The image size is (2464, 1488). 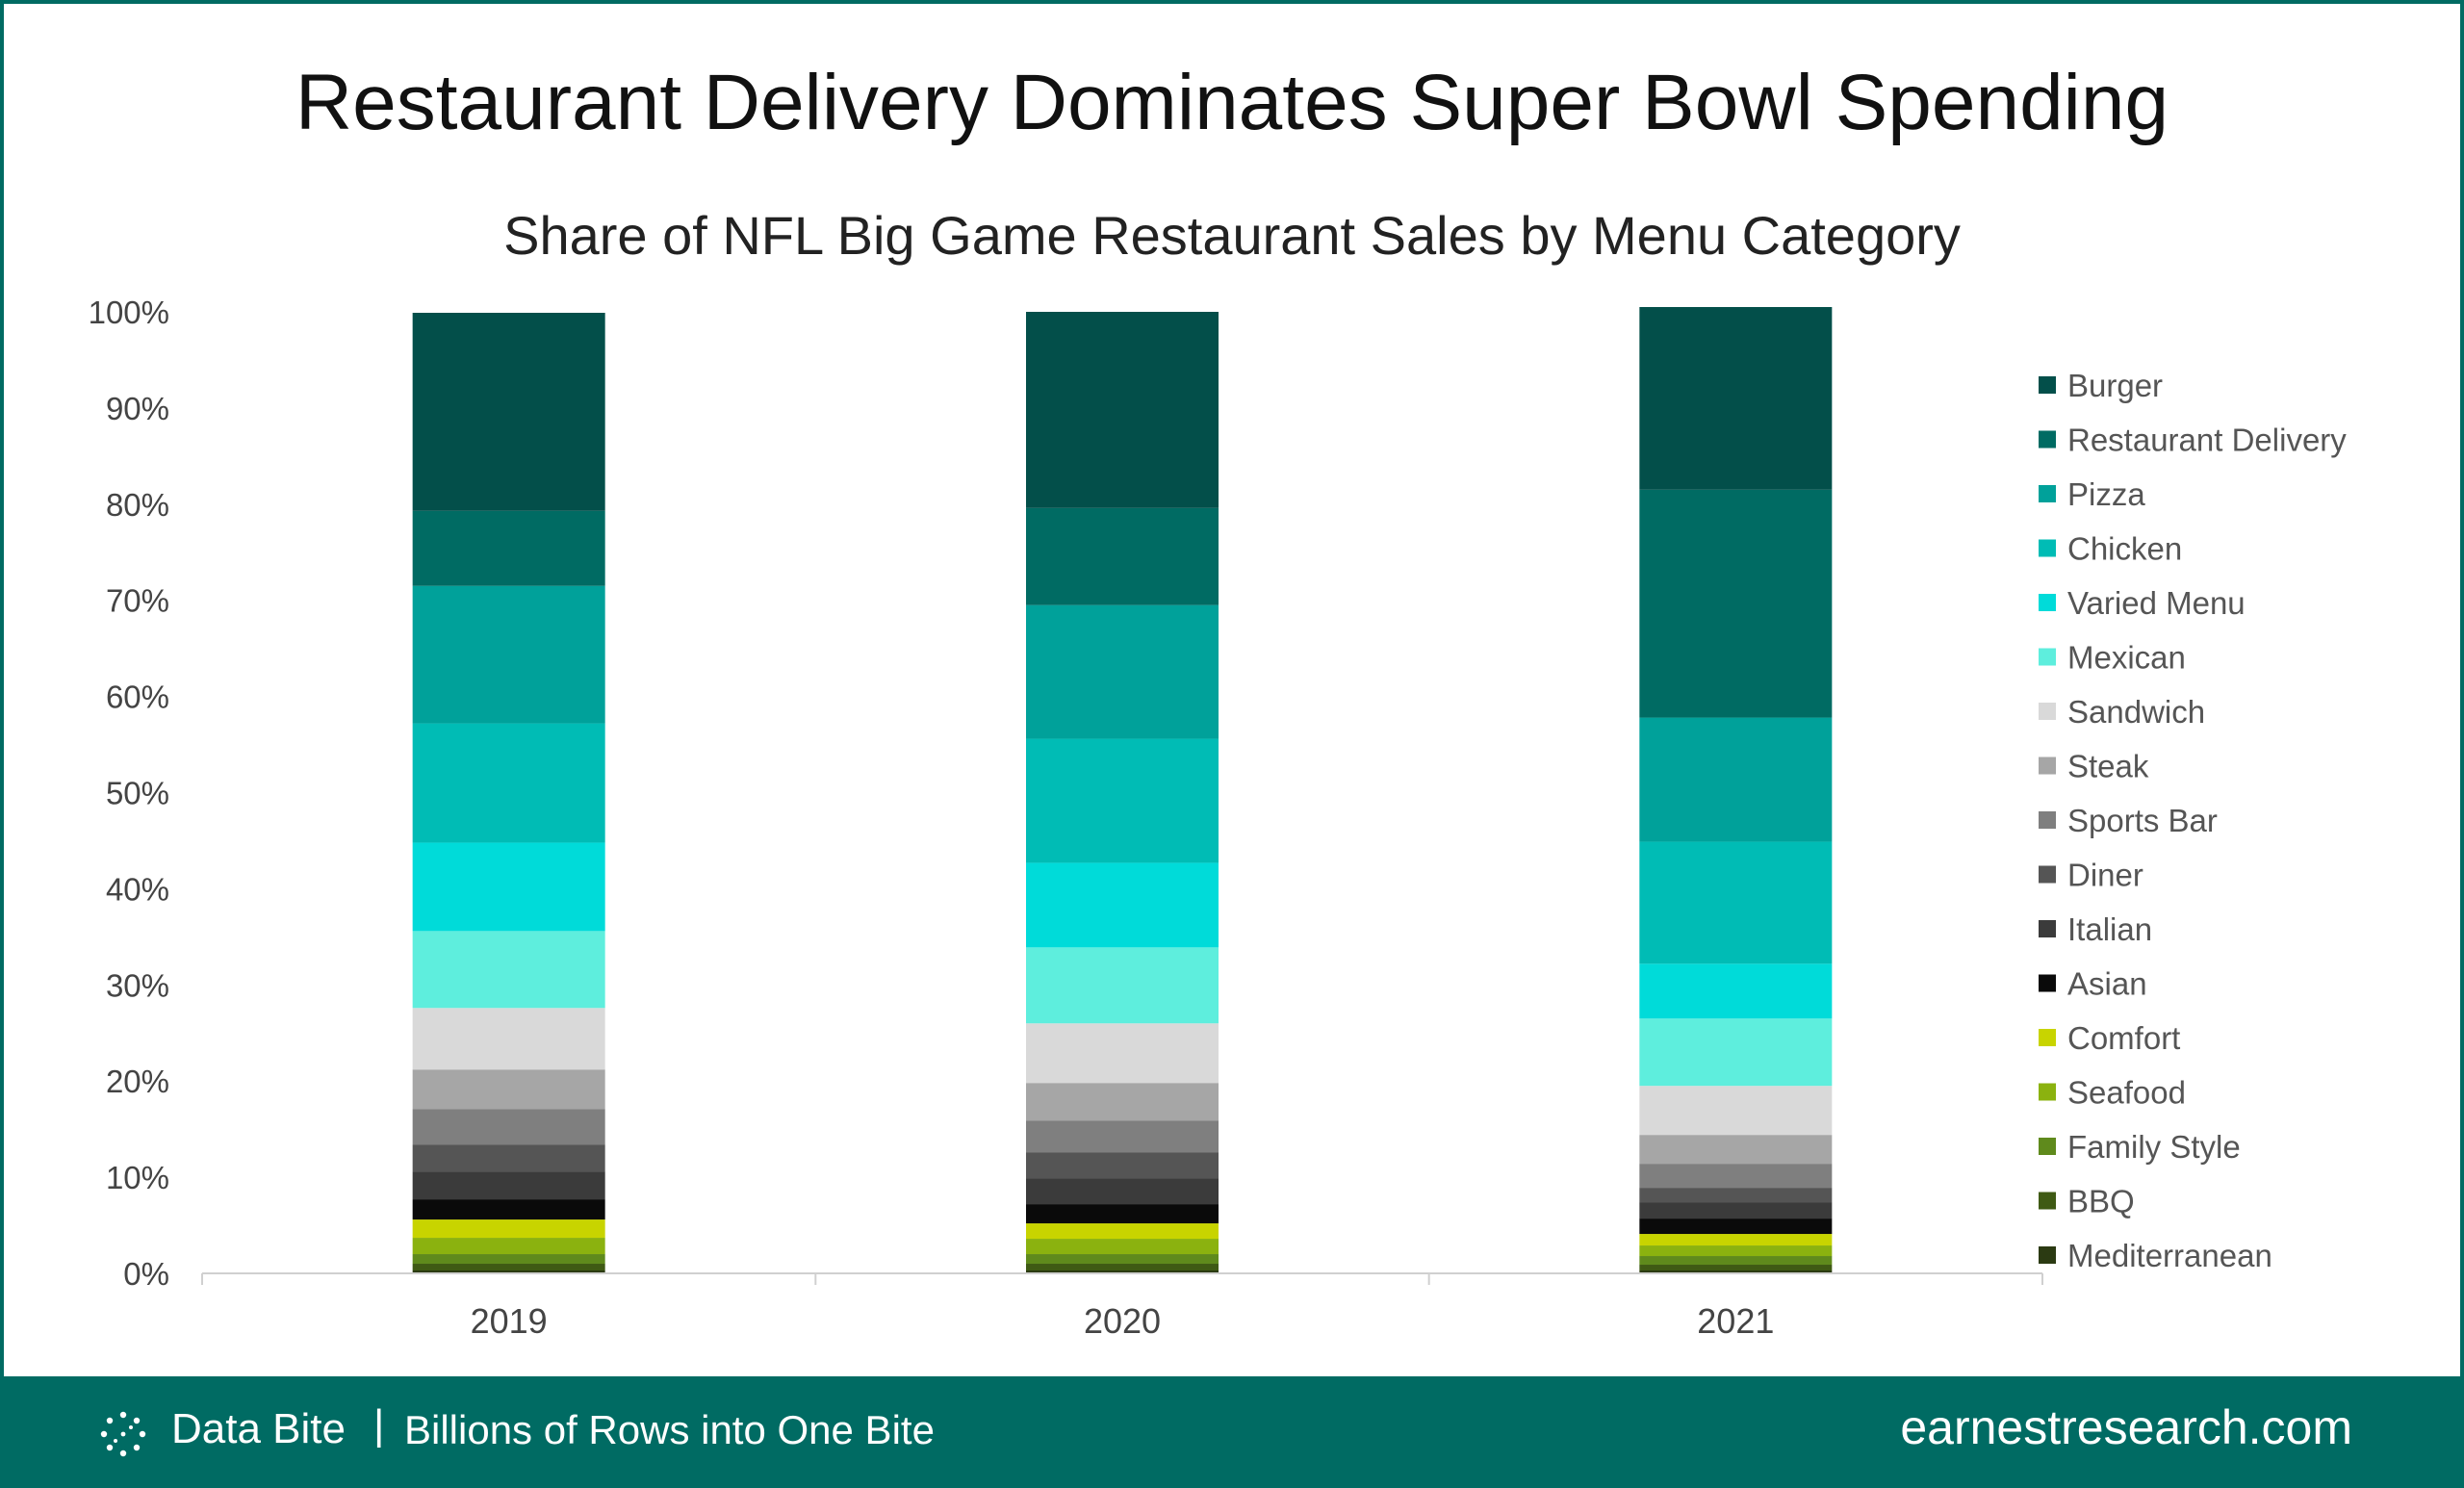 I want to click on legend-label: Mexican, so click(x=2126, y=658).